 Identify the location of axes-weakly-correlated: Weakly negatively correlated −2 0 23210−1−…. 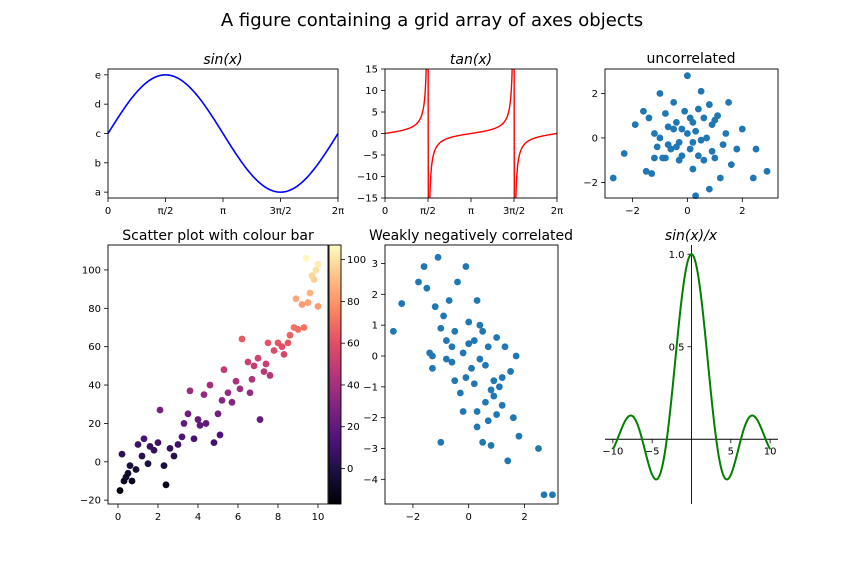
(468, 375).